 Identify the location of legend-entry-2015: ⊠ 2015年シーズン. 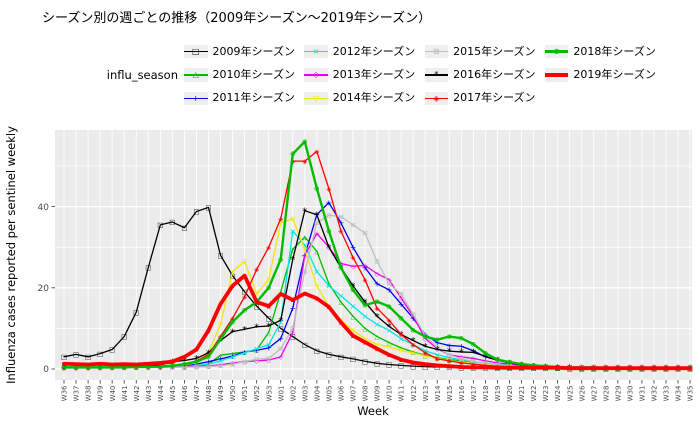
(480, 52).